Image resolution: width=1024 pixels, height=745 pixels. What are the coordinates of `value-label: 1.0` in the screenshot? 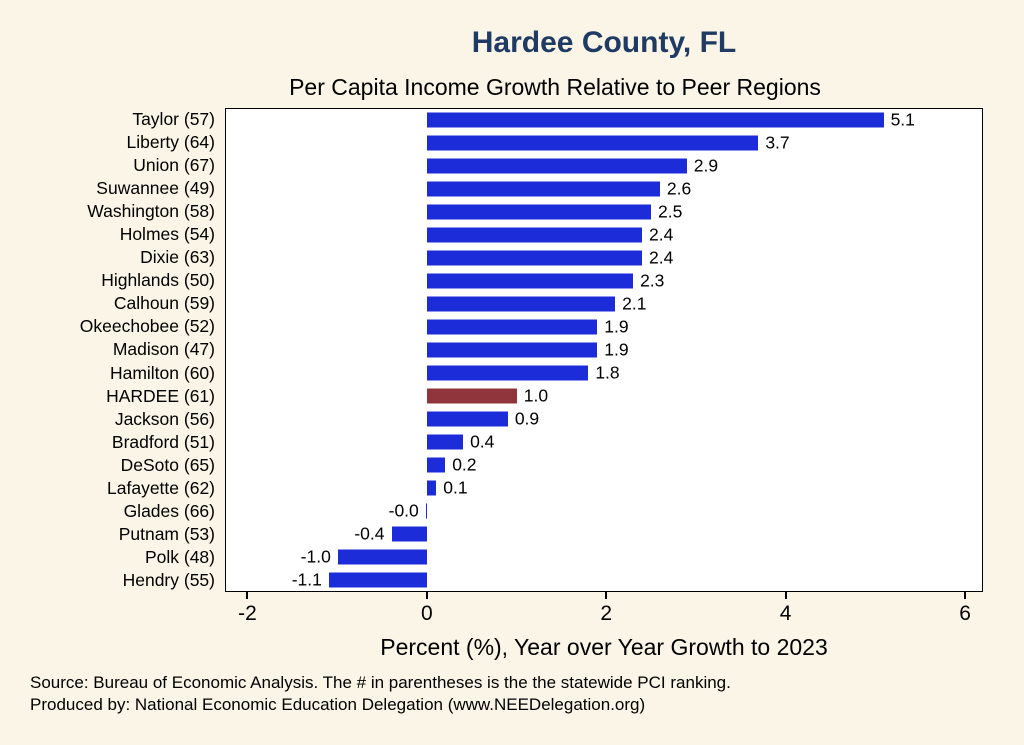 It's located at (536, 395).